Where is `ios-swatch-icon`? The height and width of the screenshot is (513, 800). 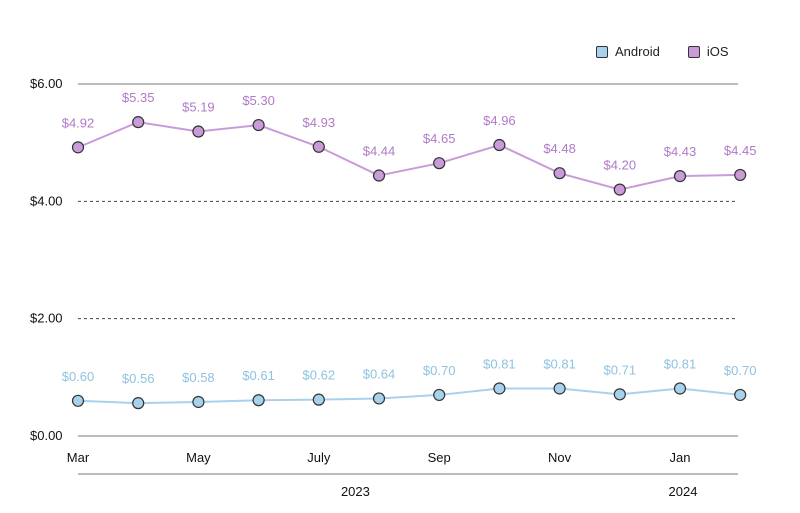 ios-swatch-icon is located at coordinates (693, 51).